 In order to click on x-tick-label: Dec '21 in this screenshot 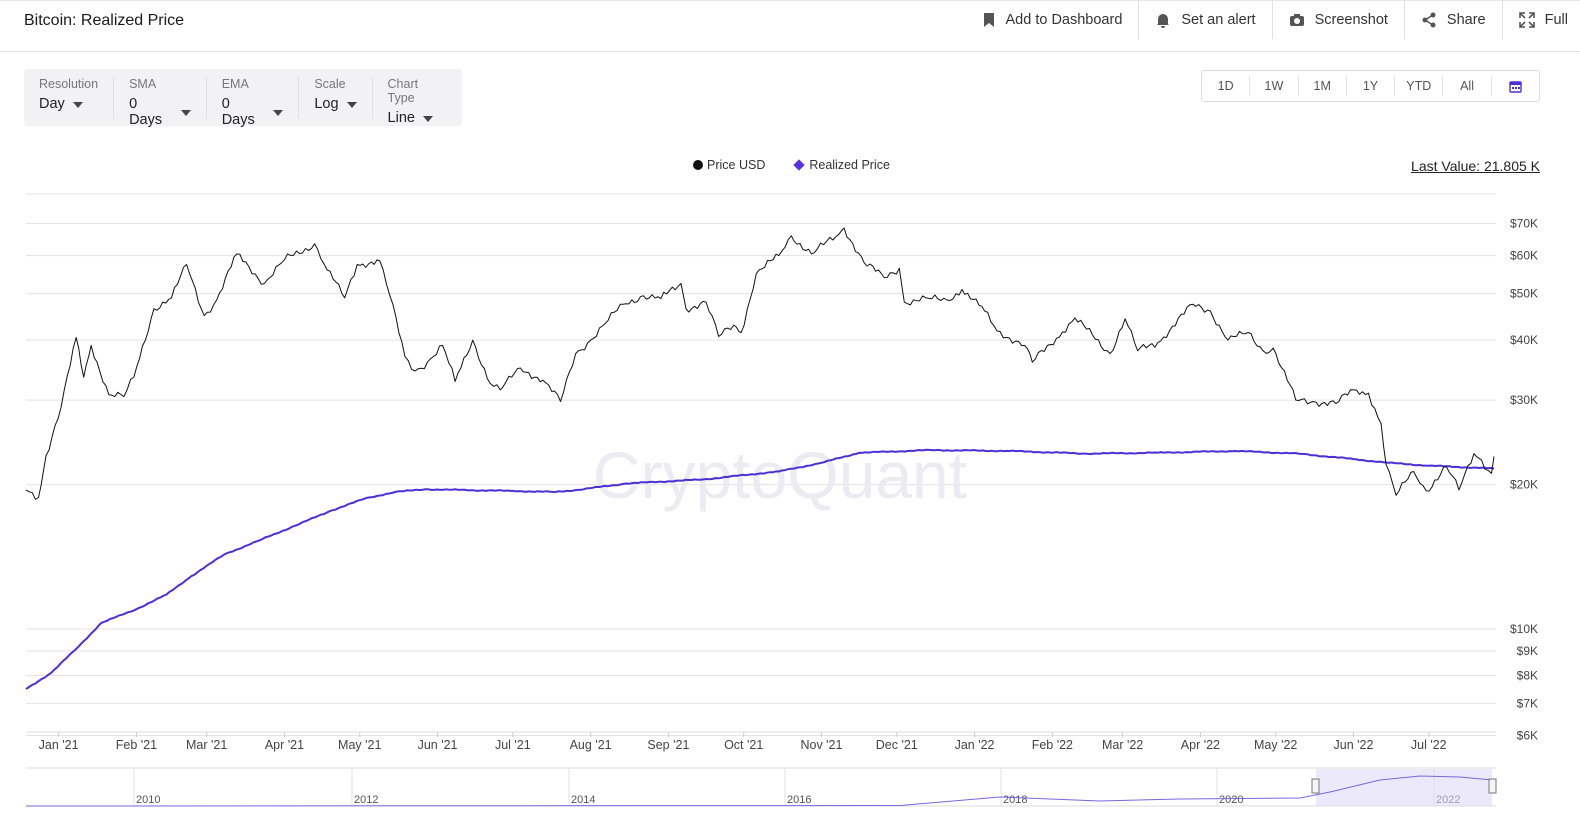, I will do `click(897, 745)`.